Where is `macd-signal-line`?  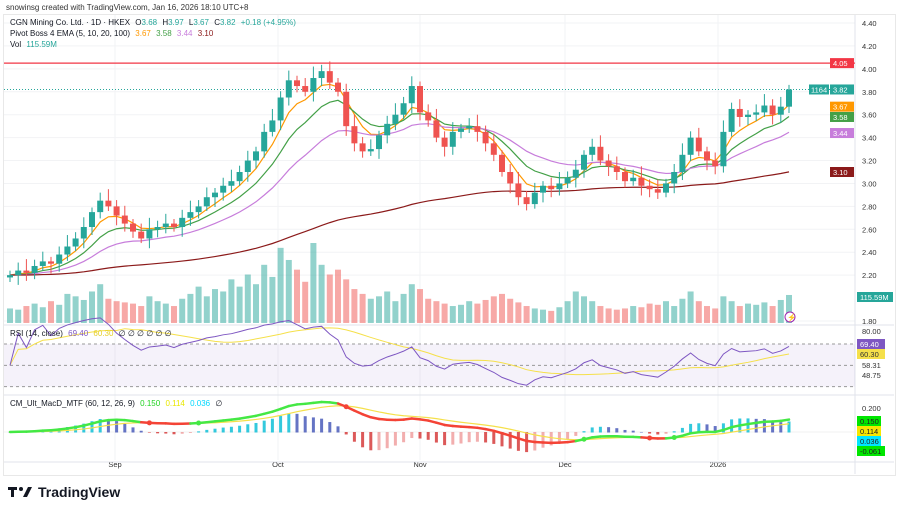 macd-signal-line is located at coordinates (399, 423).